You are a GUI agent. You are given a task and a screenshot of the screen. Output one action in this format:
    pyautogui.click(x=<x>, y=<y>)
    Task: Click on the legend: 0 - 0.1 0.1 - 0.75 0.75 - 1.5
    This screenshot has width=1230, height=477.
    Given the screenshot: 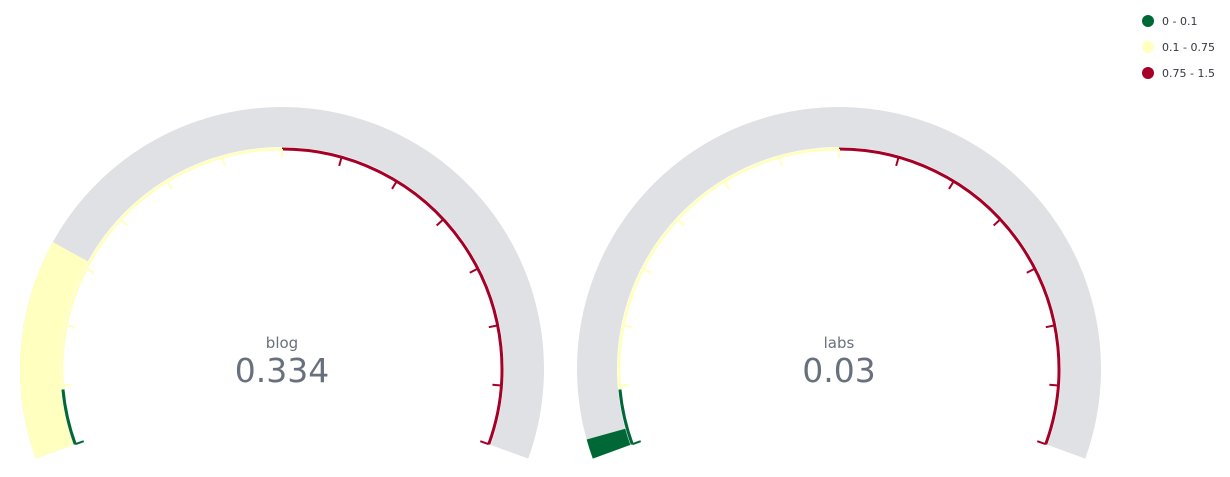 What is the action you would take?
    pyautogui.click(x=1178, y=47)
    